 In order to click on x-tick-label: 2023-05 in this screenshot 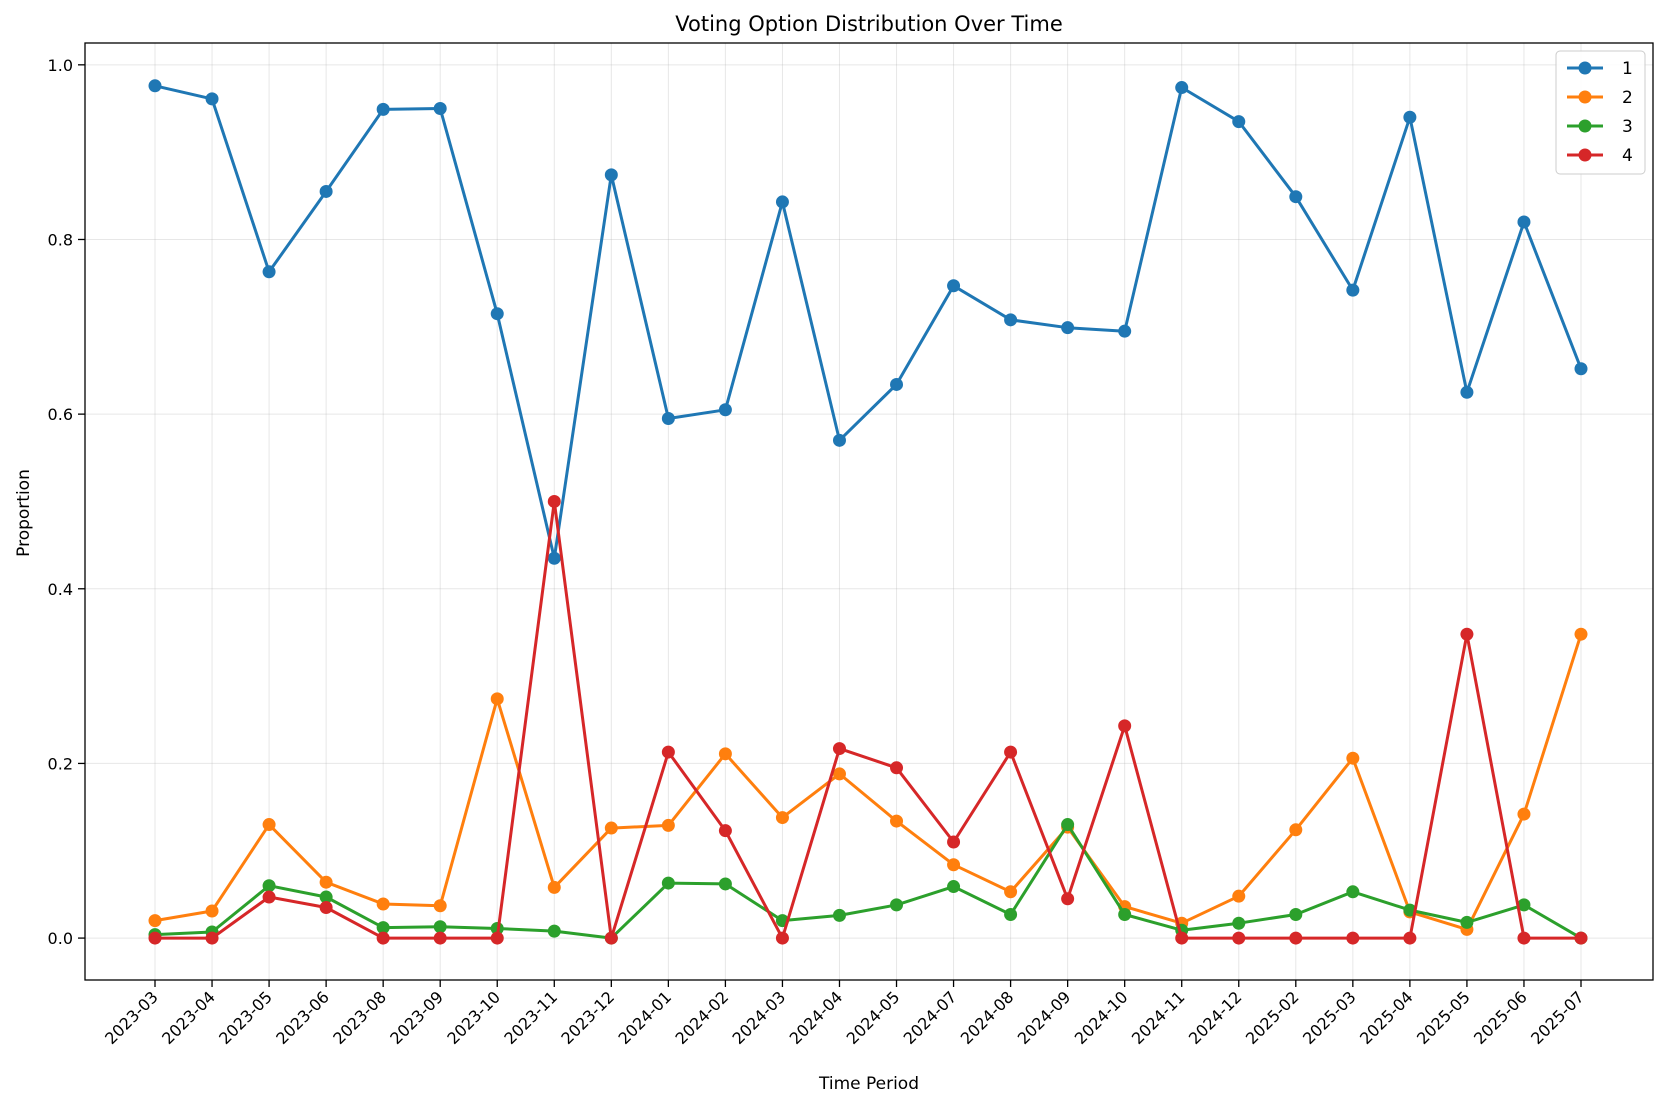, I will do `click(245, 1017)`.